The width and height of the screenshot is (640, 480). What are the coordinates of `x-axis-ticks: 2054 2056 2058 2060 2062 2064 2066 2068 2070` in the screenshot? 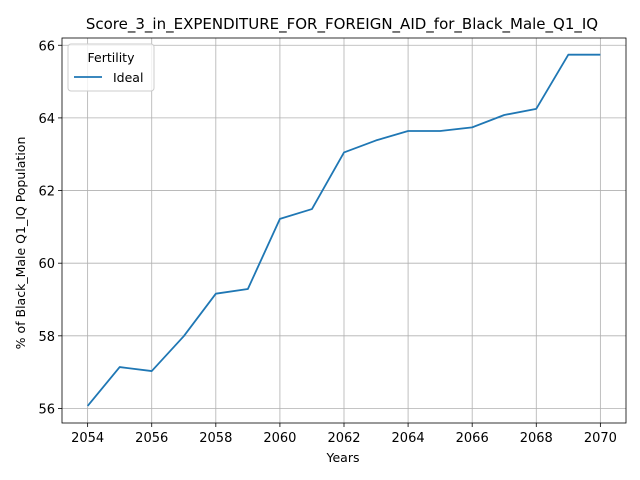 It's located at (344, 434).